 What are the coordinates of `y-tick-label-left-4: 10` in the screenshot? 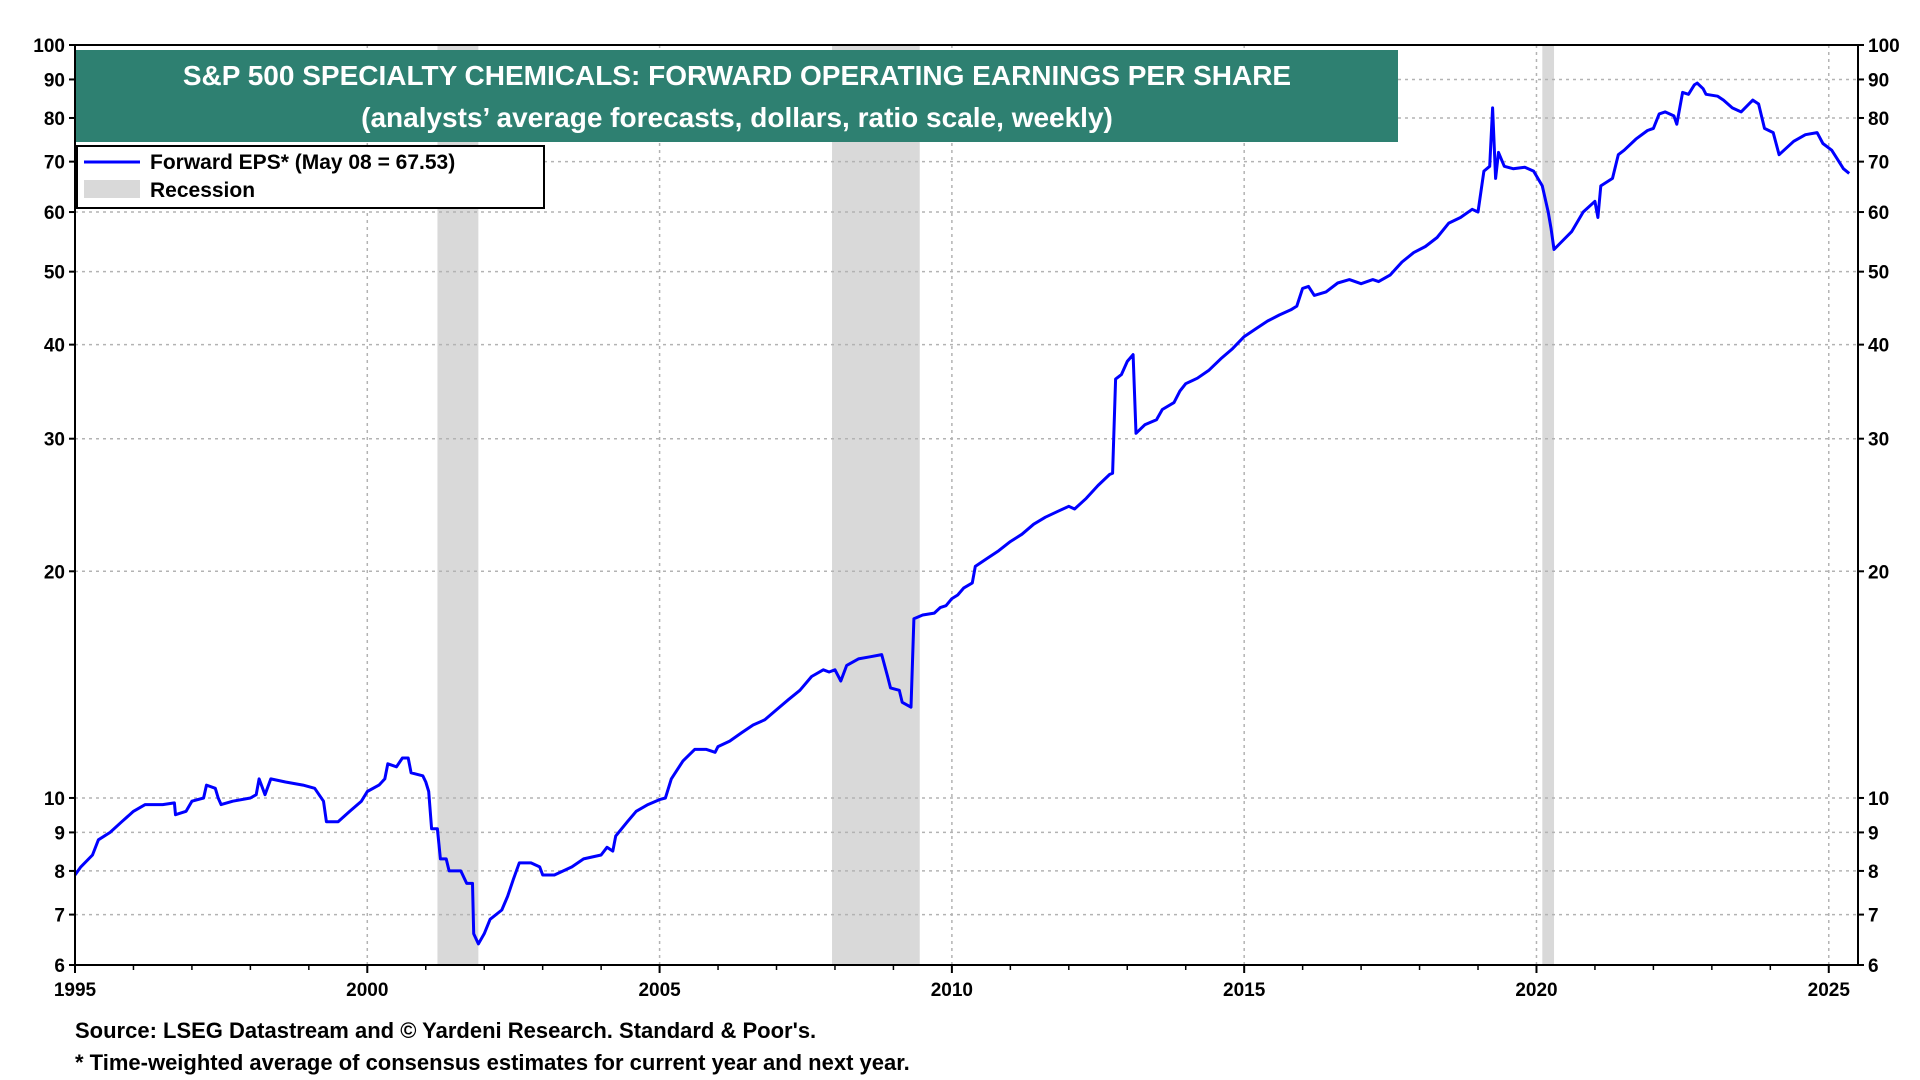 It's located at (54, 799).